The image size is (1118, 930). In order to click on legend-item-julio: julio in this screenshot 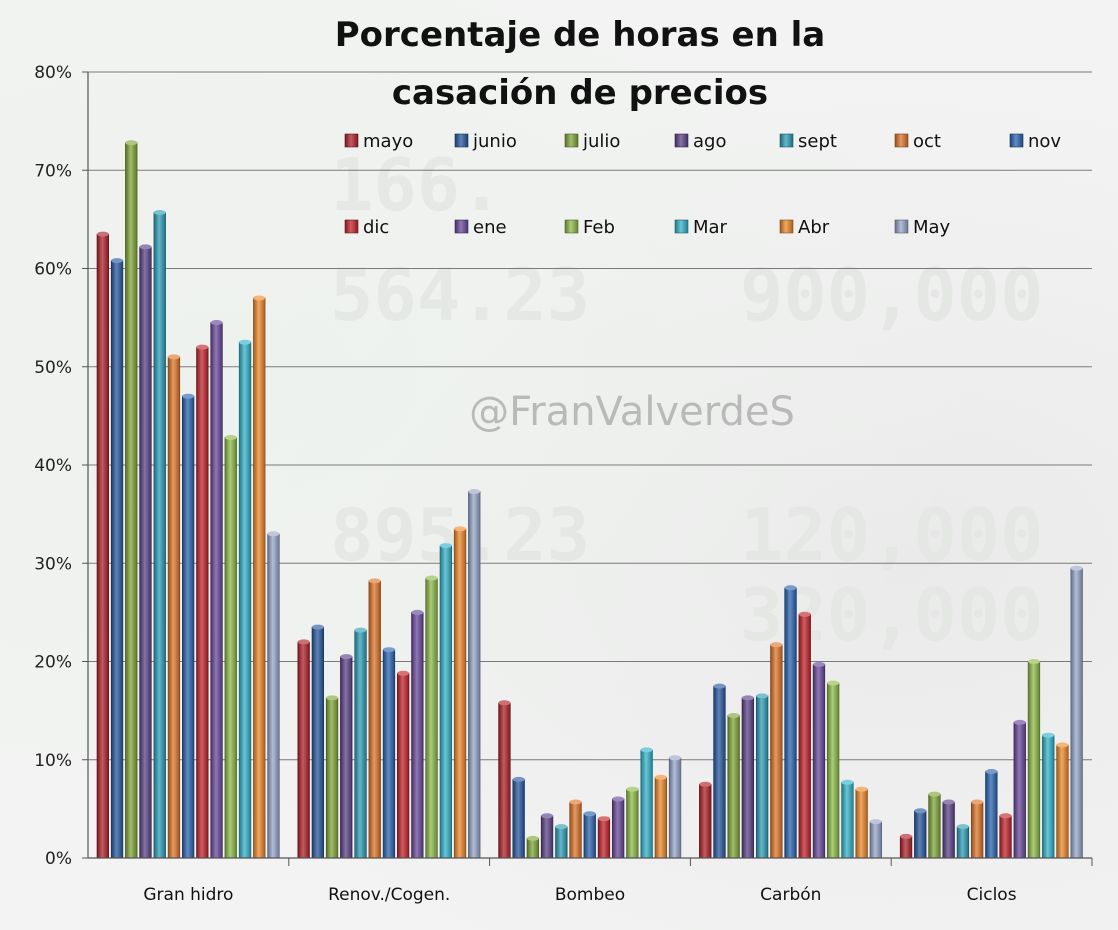, I will do `click(592, 141)`.